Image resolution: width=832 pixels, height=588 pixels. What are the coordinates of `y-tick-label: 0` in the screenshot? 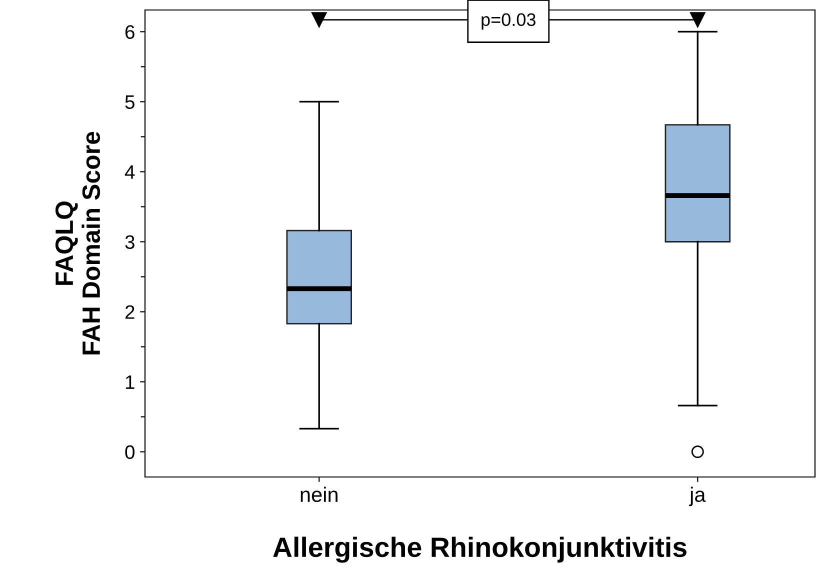 It's located at (130, 452).